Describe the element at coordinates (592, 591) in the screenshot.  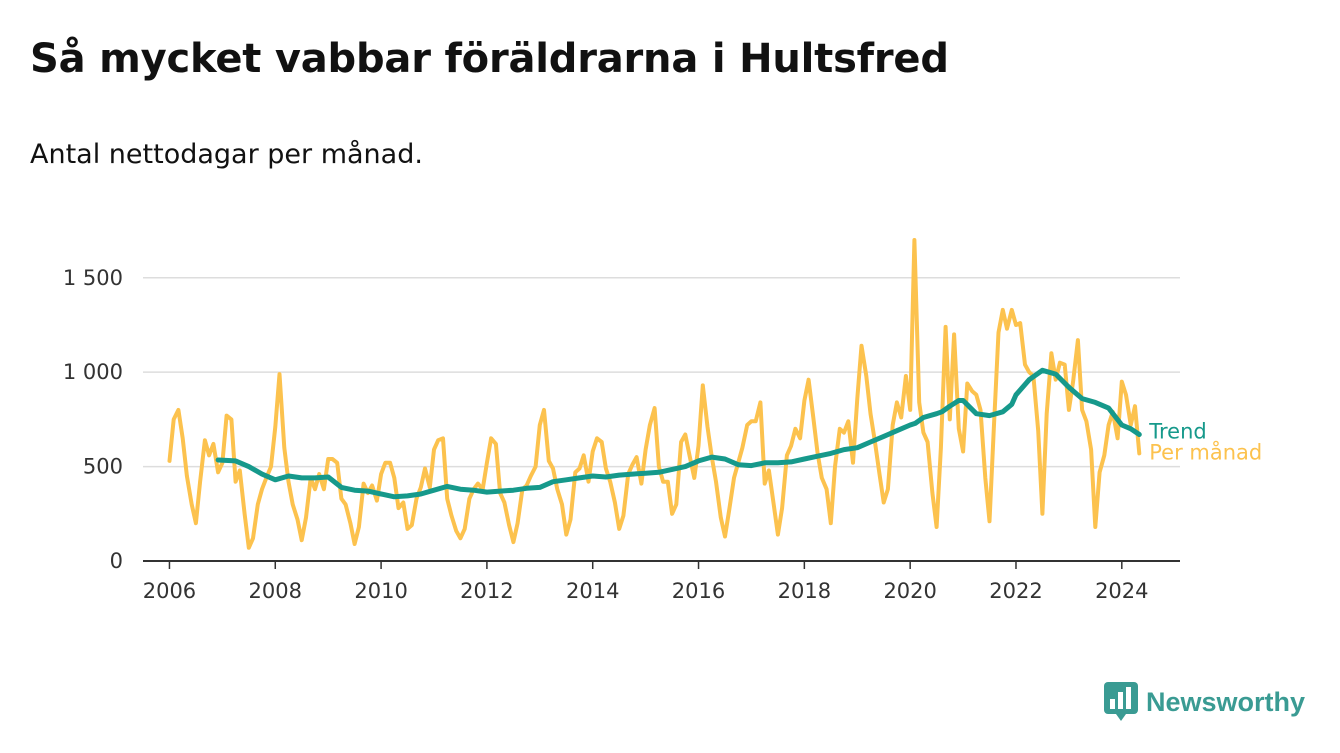
I see `x-tick-label: 2014` at that location.